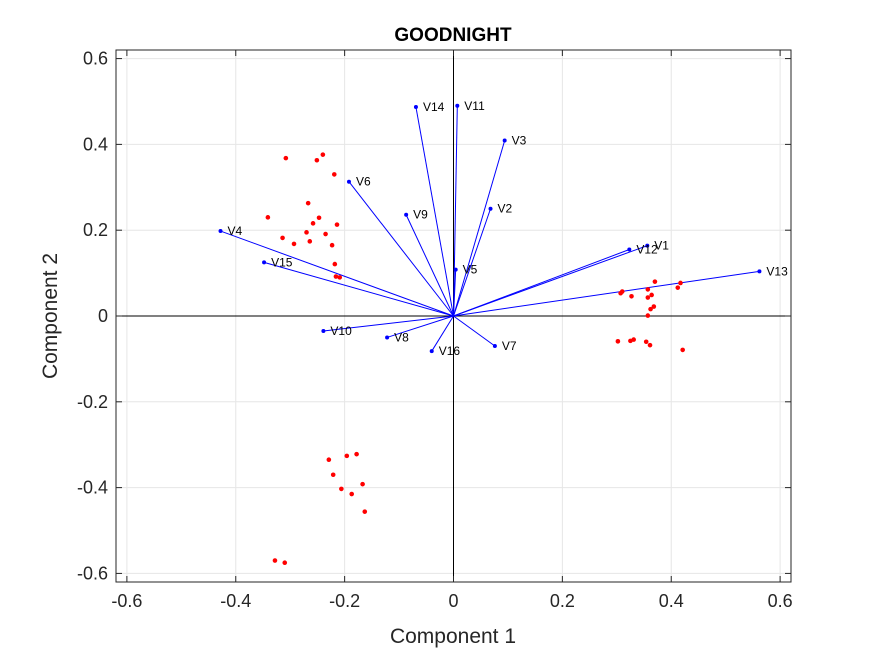 This screenshot has height=656, width=875. What do you see at coordinates (420, 326) in the screenshot?
I see `vector-line-v8` at bounding box center [420, 326].